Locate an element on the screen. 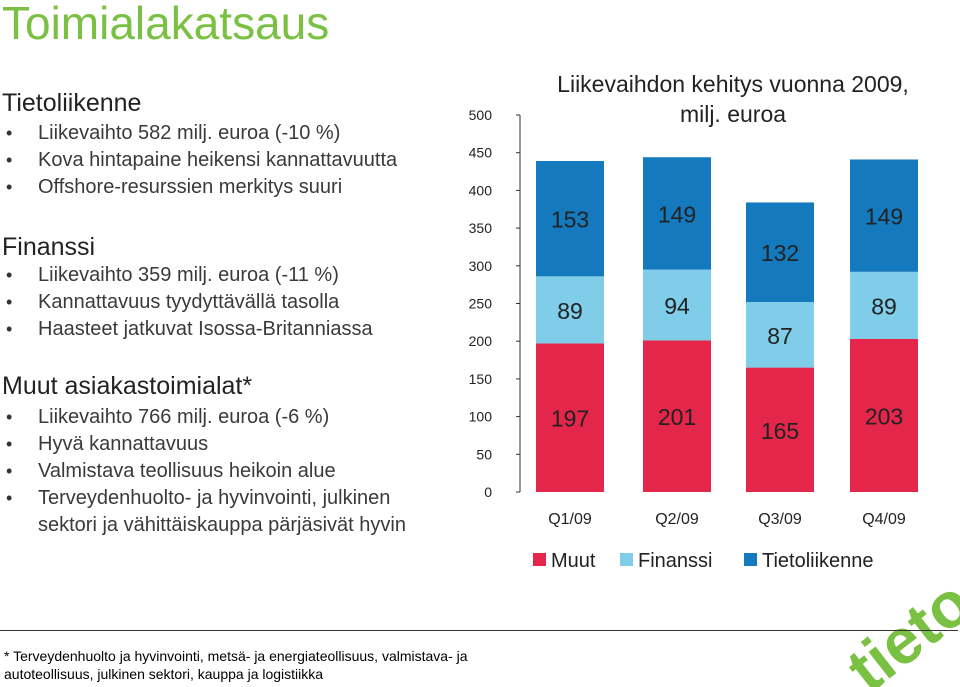 The image size is (960, 687). y-tick-label: 400 is located at coordinates (481, 190).